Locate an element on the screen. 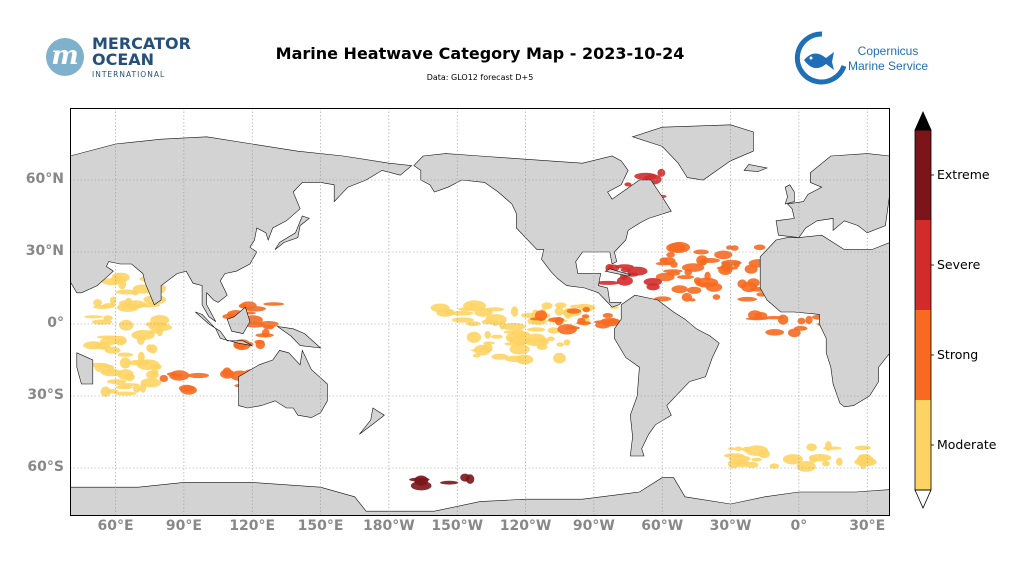  mercator-logo-line3: INTERNATIONAL is located at coordinates (129, 74).